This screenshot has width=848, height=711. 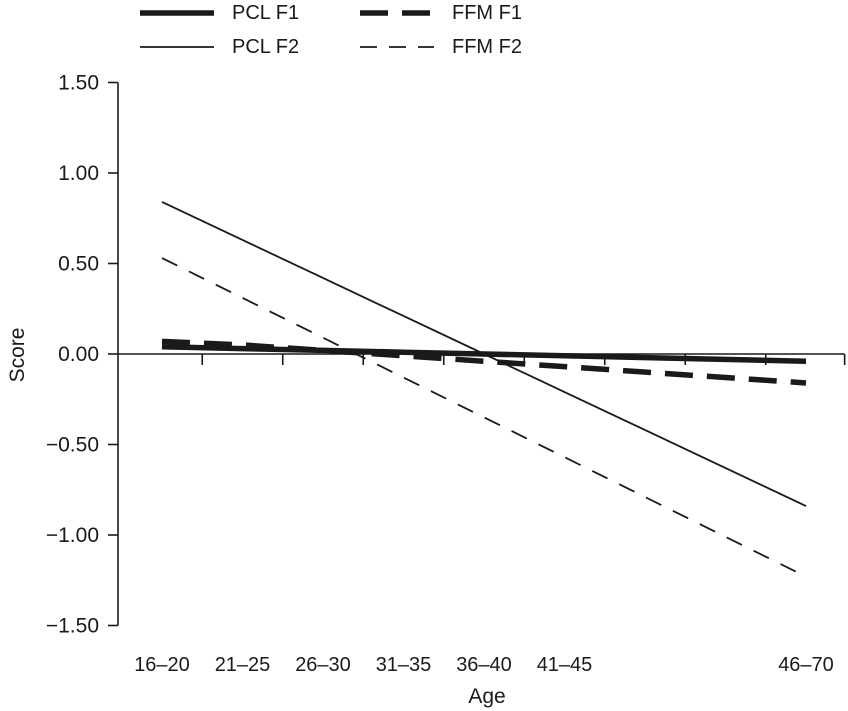 I want to click on series-line-pcl-f1, so click(x=484, y=354).